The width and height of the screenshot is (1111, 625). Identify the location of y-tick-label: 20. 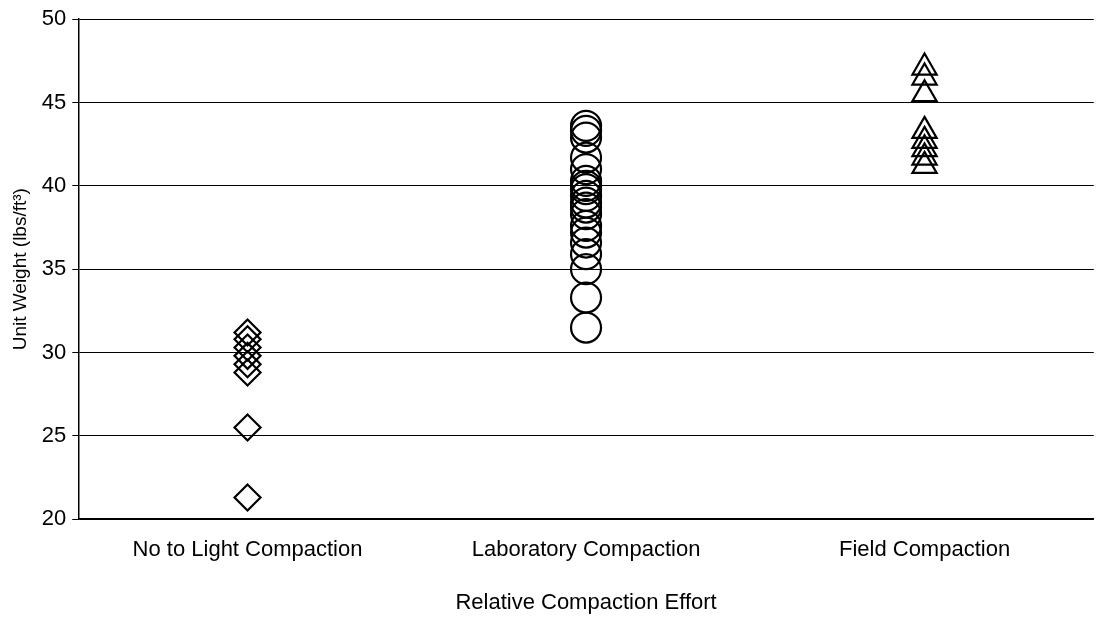
(54, 518).